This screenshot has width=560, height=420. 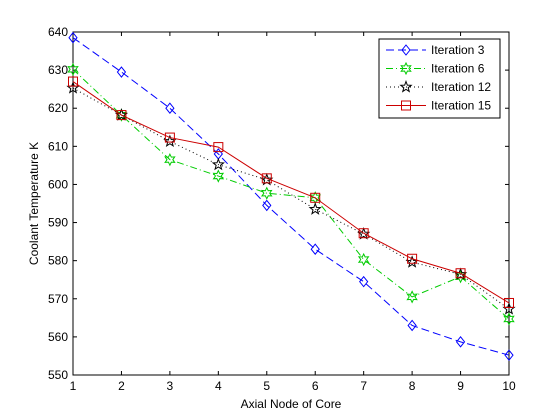 What do you see at coordinates (461, 87) in the screenshot?
I see `legend-label: Iteration 12` at bounding box center [461, 87].